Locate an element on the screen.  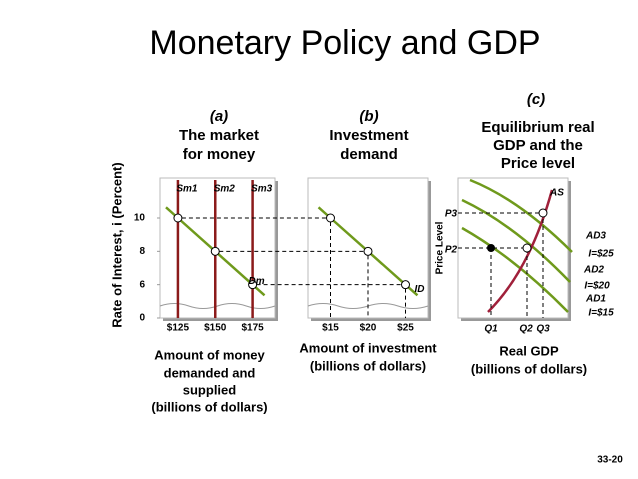
supply-label: Sm2 is located at coordinates (225, 189).